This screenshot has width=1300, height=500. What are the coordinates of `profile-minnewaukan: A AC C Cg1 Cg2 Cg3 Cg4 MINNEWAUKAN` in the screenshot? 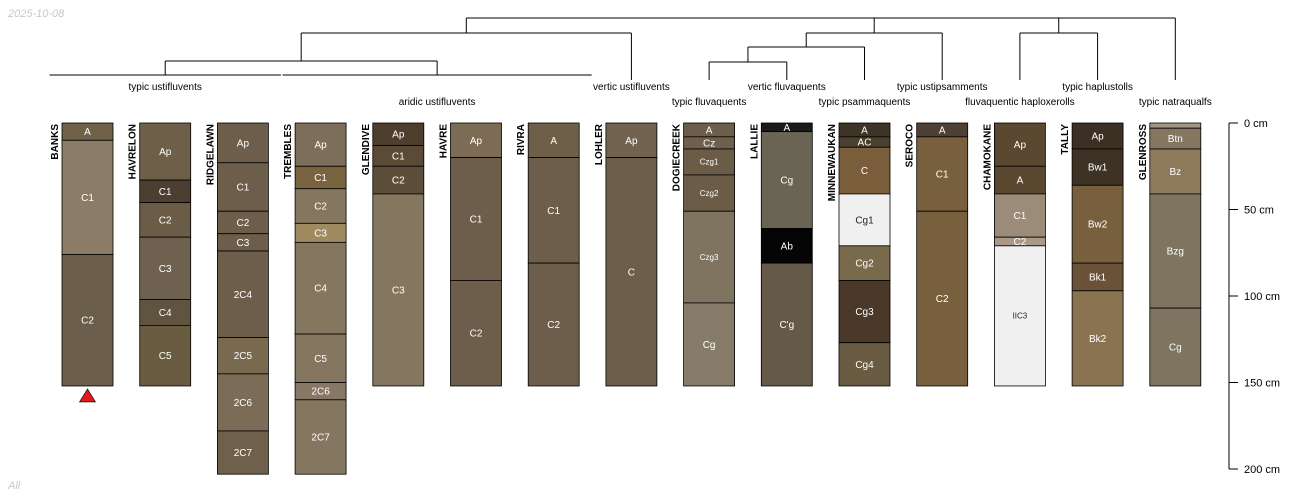 It's located at (859, 254).